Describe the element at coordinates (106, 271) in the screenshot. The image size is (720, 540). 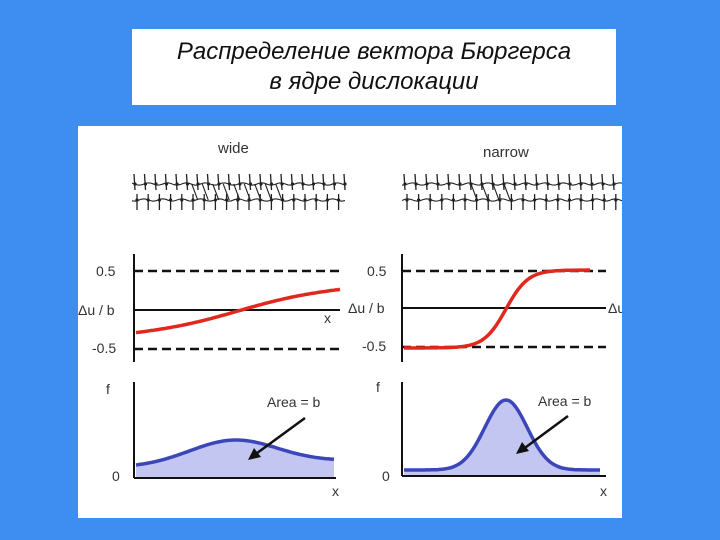
I see `wide-y-top-label: 0.5` at that location.